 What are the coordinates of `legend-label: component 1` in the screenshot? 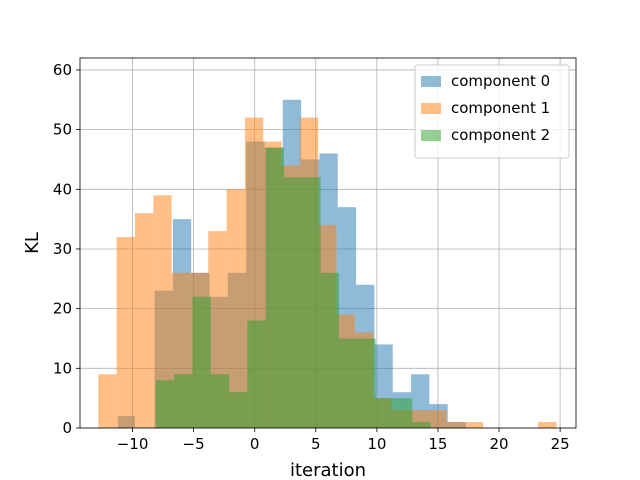 It's located at (500, 108).